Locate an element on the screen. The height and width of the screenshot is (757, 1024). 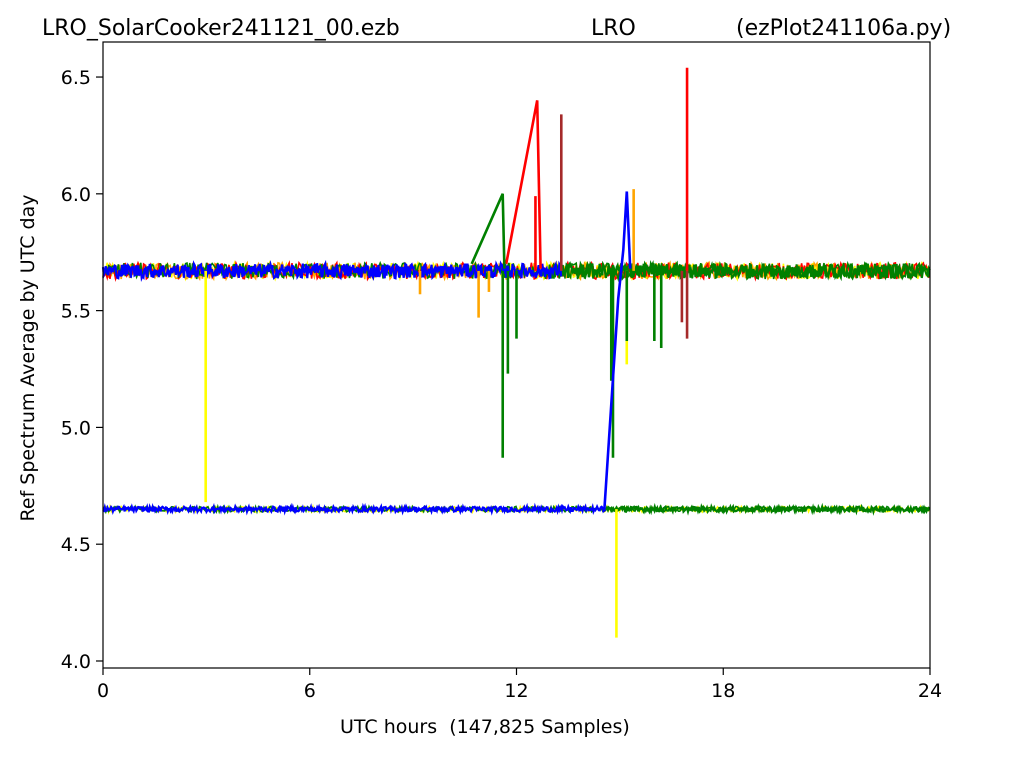
x-tick-label: 12 is located at coordinates (516, 691).